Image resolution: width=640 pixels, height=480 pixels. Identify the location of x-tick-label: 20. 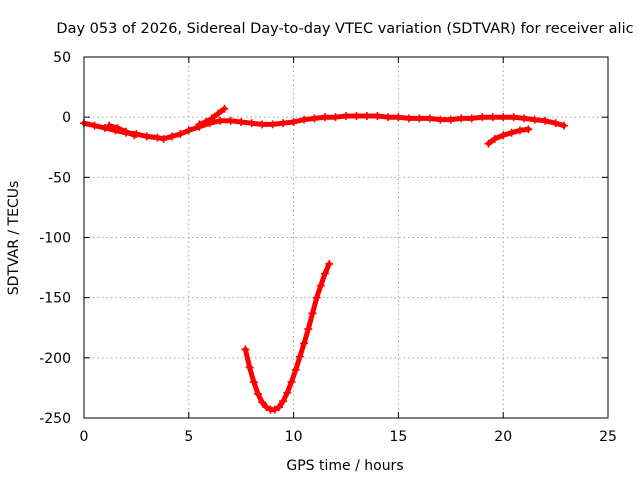
(503, 437).